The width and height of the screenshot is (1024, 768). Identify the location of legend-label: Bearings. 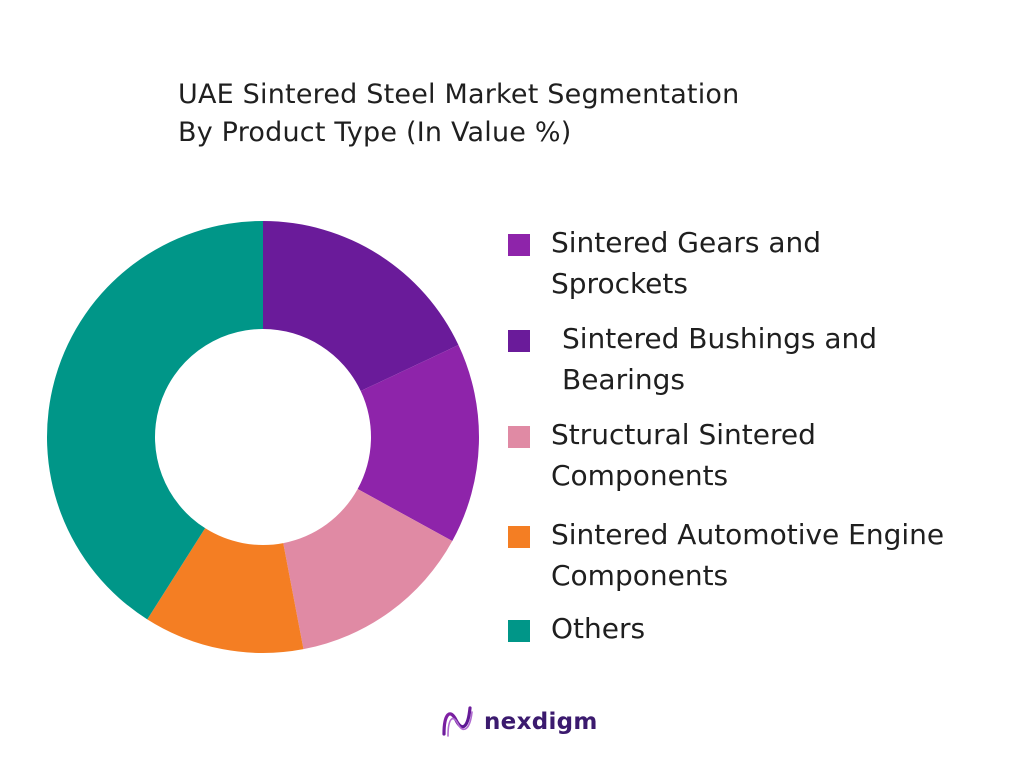
(623, 379).